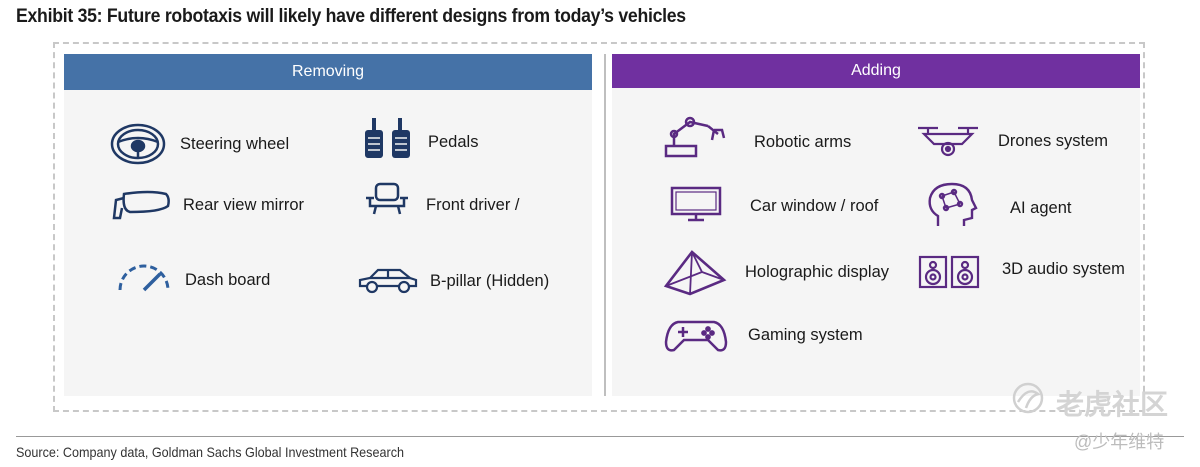 The width and height of the screenshot is (1200, 467). I want to click on adding-item-drones-system: Drones system, so click(1053, 141).